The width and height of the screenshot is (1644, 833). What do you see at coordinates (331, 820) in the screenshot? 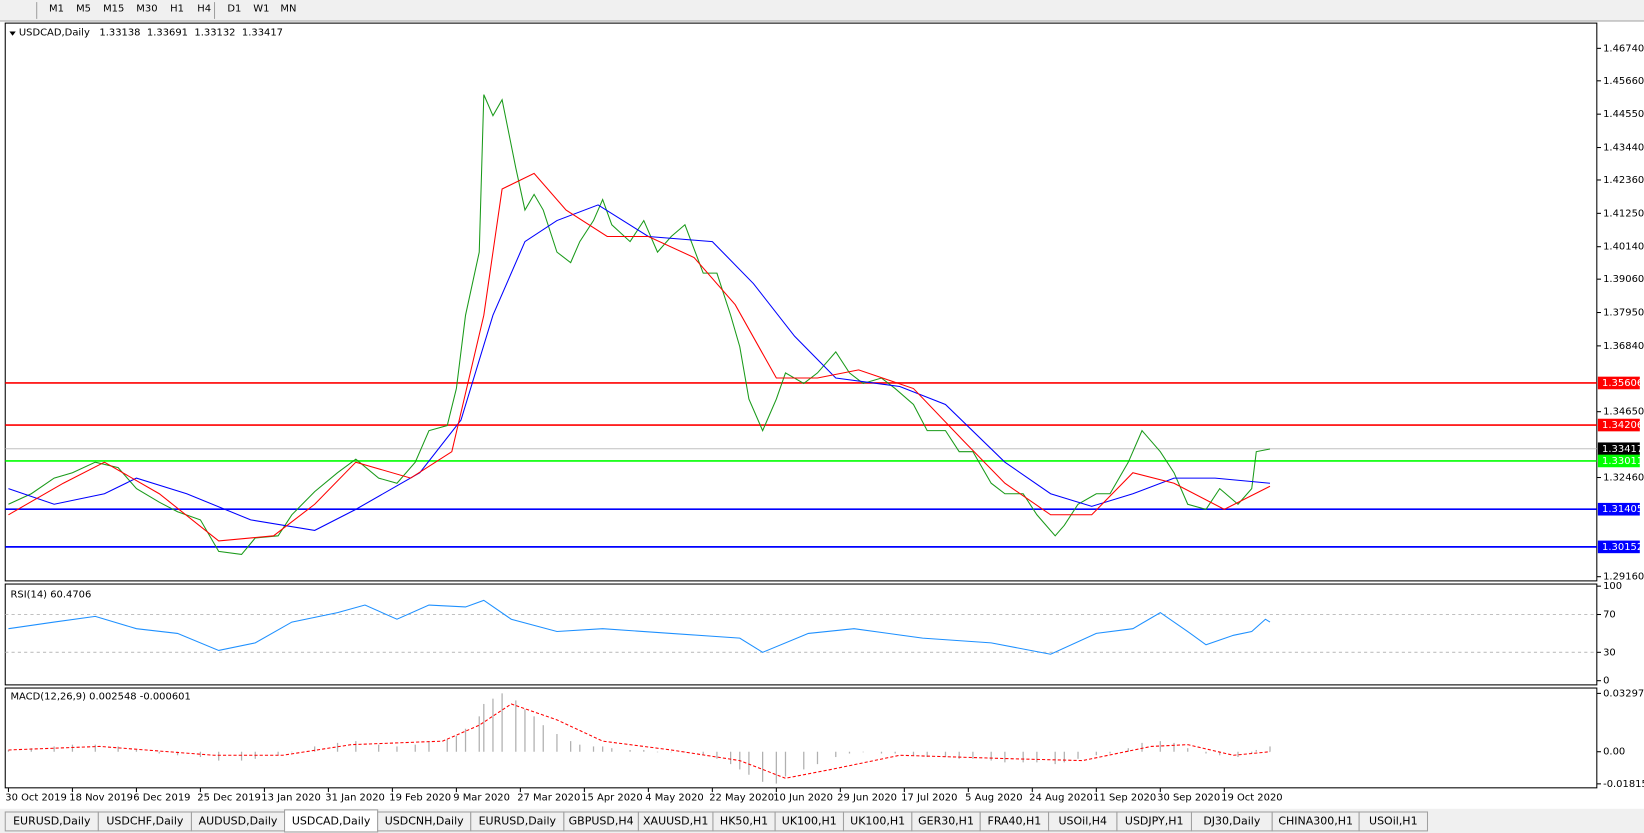
I see `tab-label: USDCAD,Daily` at bounding box center [331, 820].